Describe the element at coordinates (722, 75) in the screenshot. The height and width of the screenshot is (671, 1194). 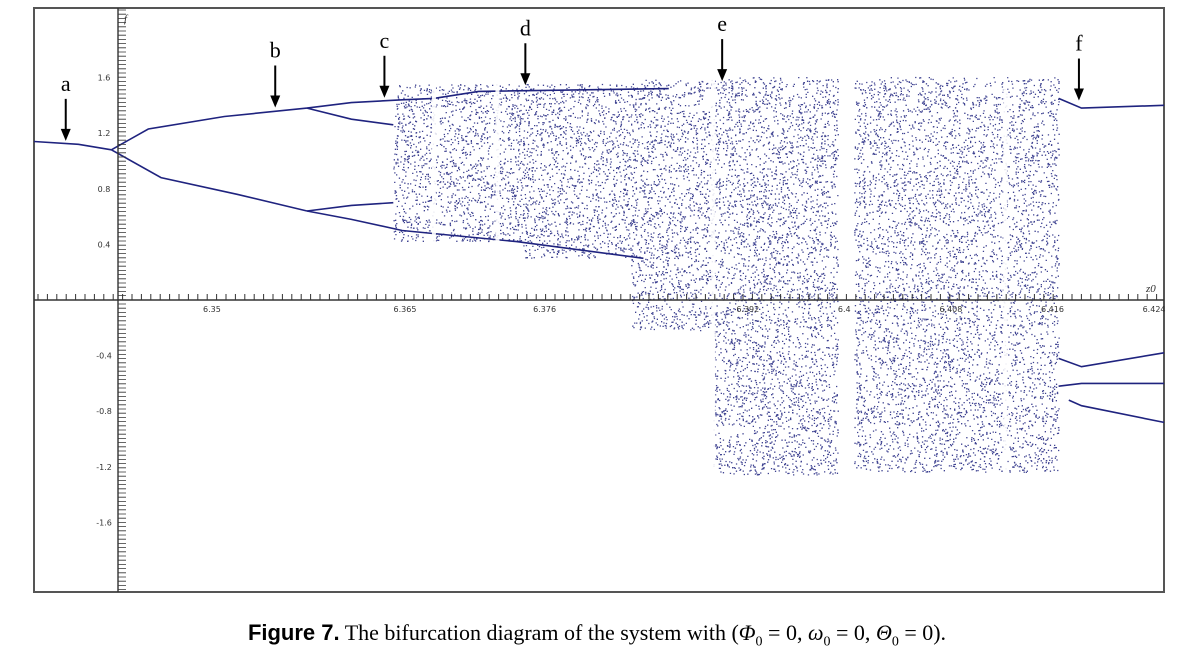
I see `annotation-arrowhead-e` at that location.